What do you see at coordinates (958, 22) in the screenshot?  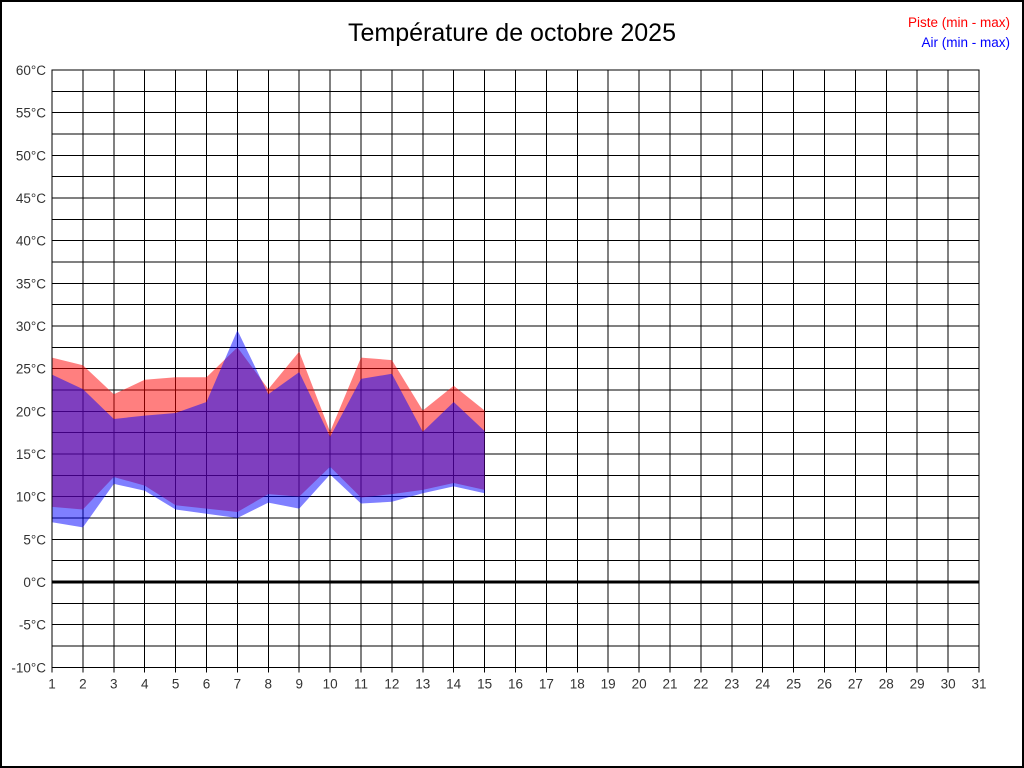 I see `legend-piste-label: Piste (min - max)` at bounding box center [958, 22].